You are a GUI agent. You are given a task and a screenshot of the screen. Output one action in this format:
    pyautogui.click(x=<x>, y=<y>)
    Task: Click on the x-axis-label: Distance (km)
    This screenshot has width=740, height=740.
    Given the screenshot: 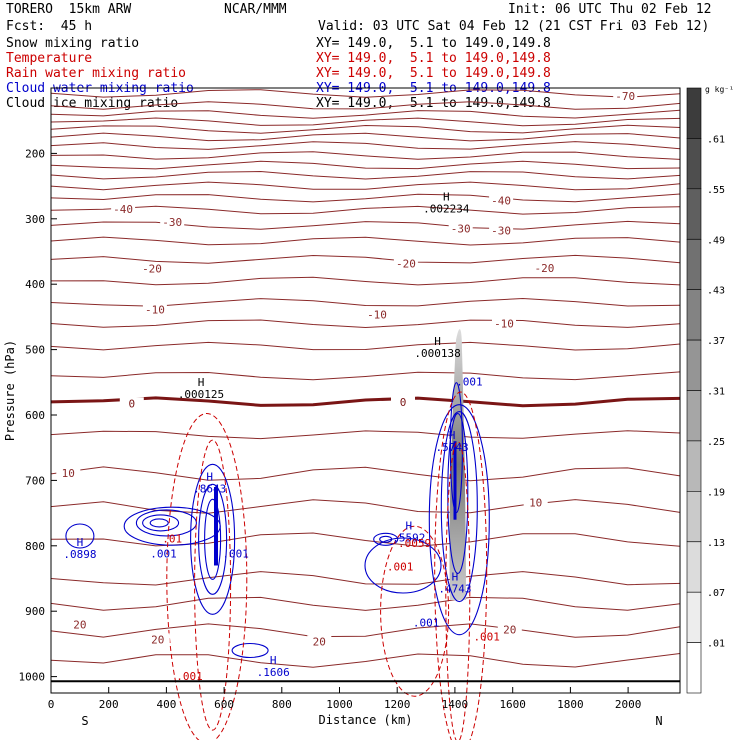 What is the action you would take?
    pyautogui.click(x=366, y=720)
    